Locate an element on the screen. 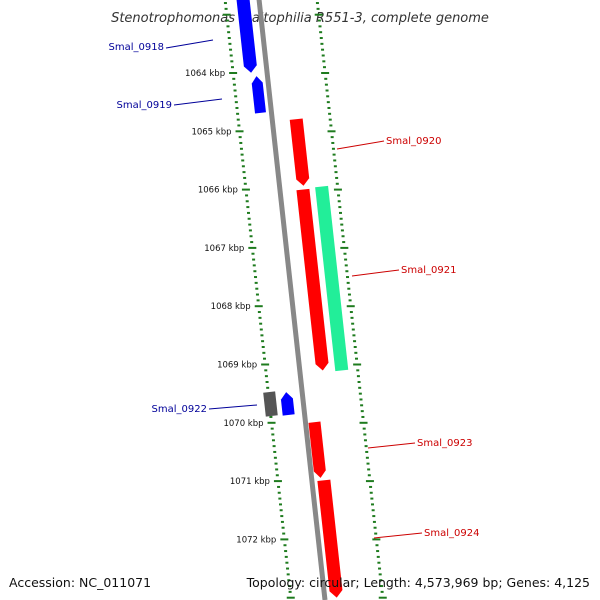  scale-label: 1067 kbp is located at coordinates (224, 249).